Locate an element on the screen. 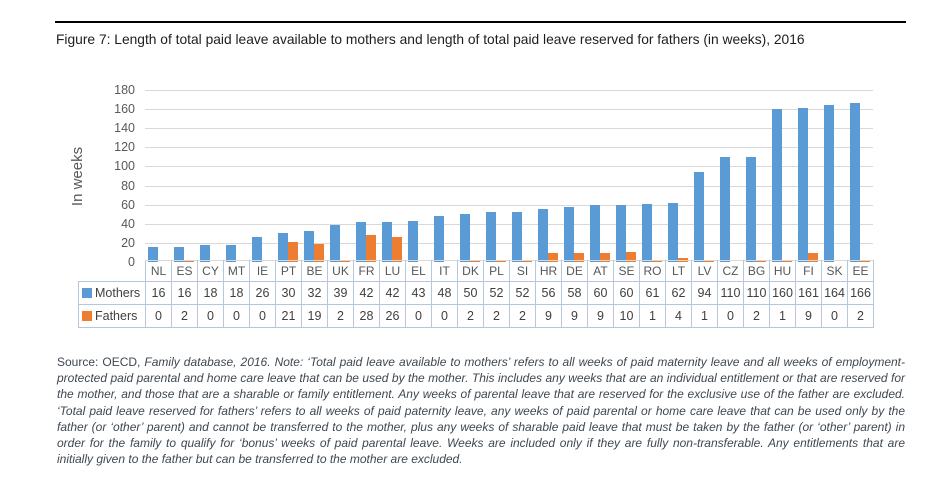 The height and width of the screenshot is (491, 945). fathers-value-cell-el: 0 is located at coordinates (418, 316).